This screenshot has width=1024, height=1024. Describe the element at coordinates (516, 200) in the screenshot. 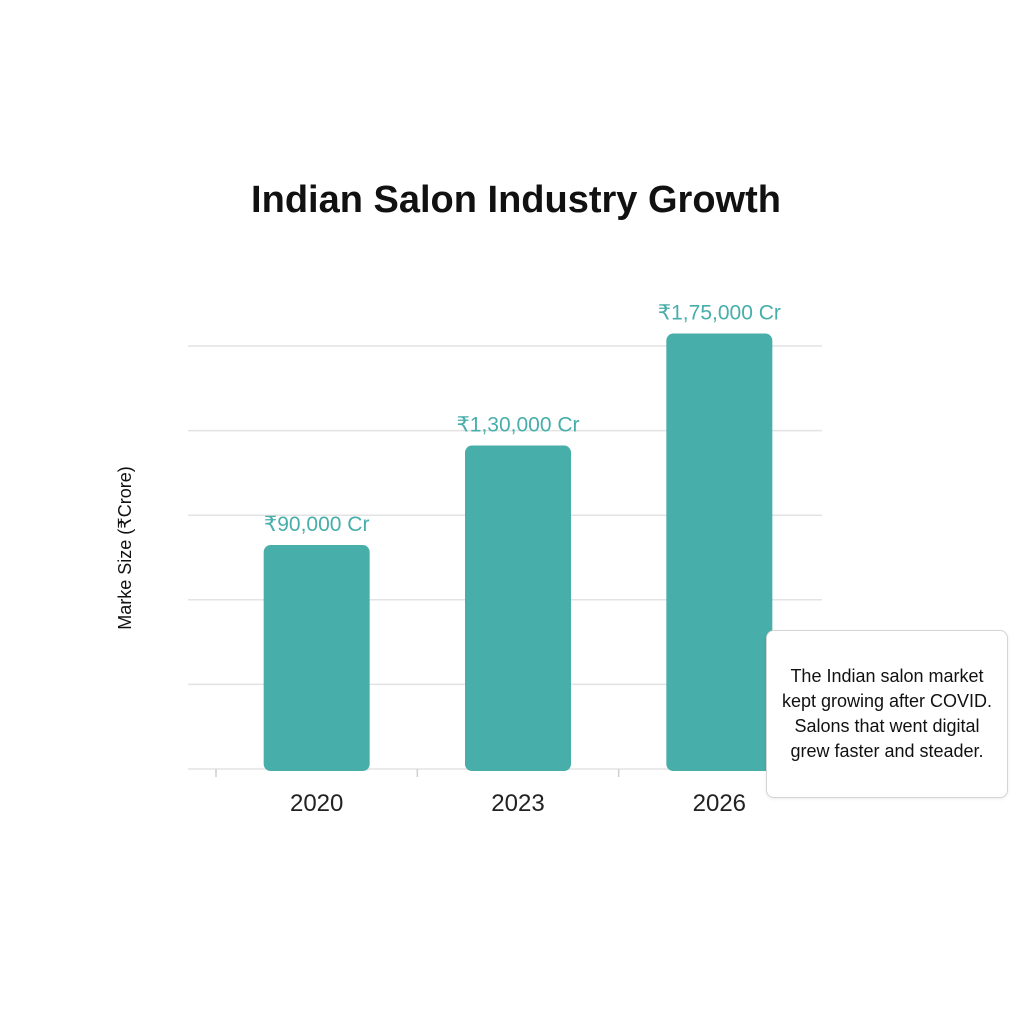

I see `chart-title: Indian Salon Industry Growth` at that location.